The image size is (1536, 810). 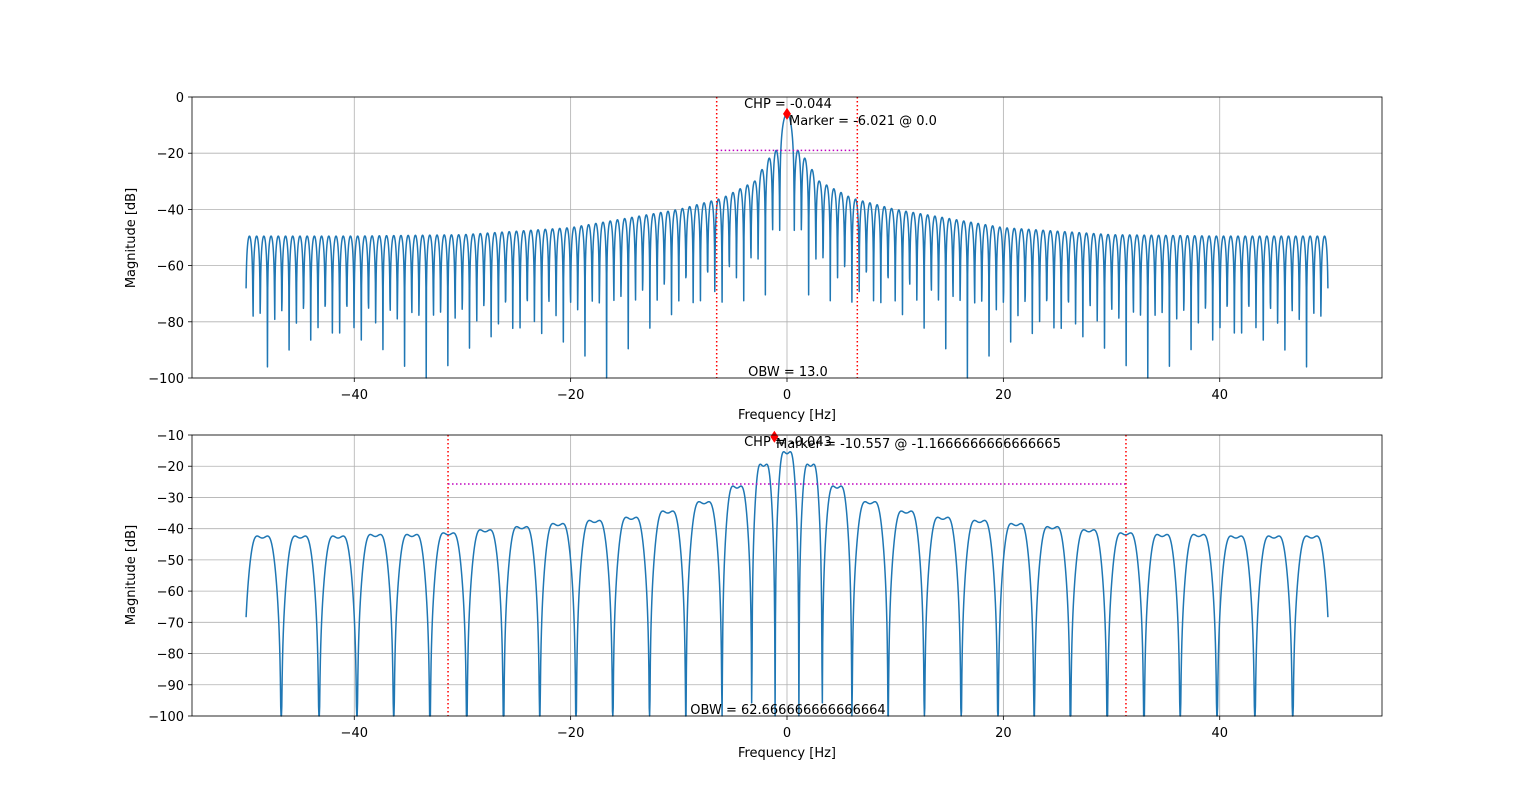 I want to click on top-x-tick-label: 40, so click(x=1219, y=395).